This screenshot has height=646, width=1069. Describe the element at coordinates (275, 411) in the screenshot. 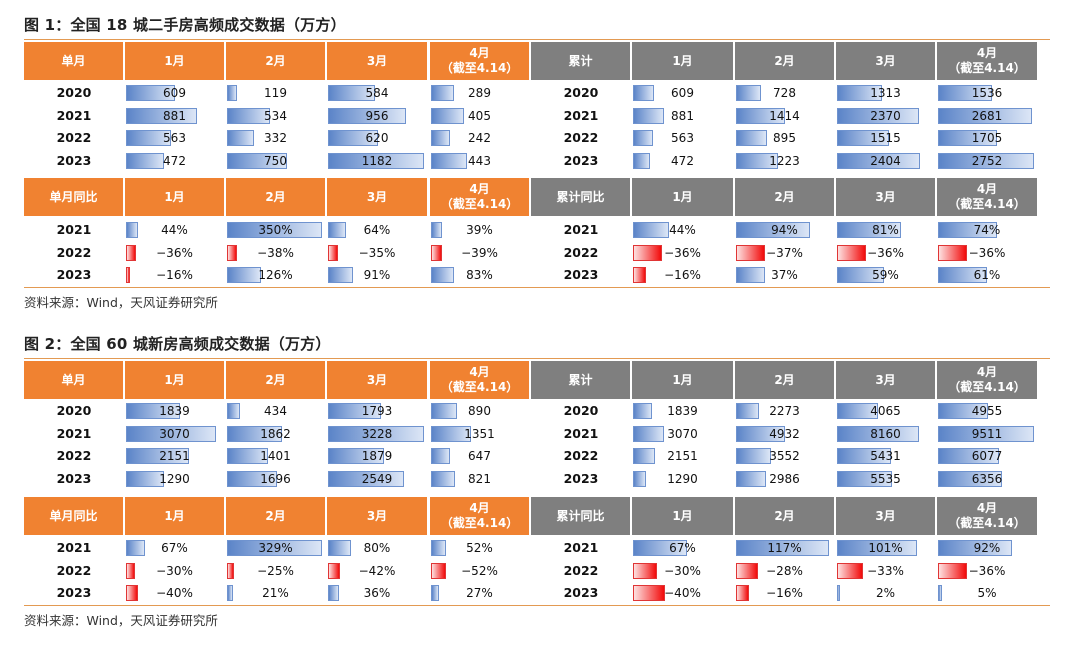

I see `data-cell: 434` at that location.